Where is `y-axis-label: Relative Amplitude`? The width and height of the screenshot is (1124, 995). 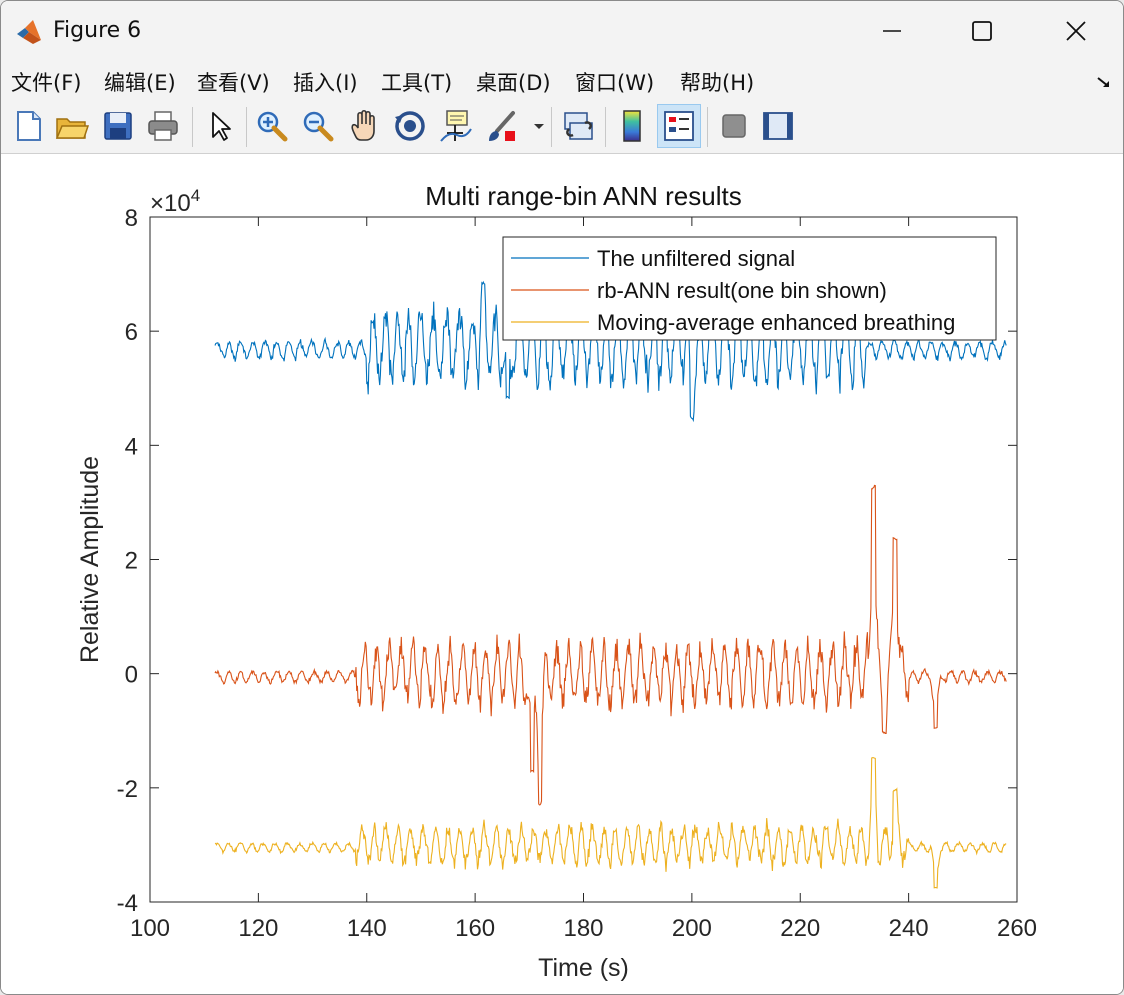 y-axis-label: Relative Amplitude is located at coordinates (90, 559).